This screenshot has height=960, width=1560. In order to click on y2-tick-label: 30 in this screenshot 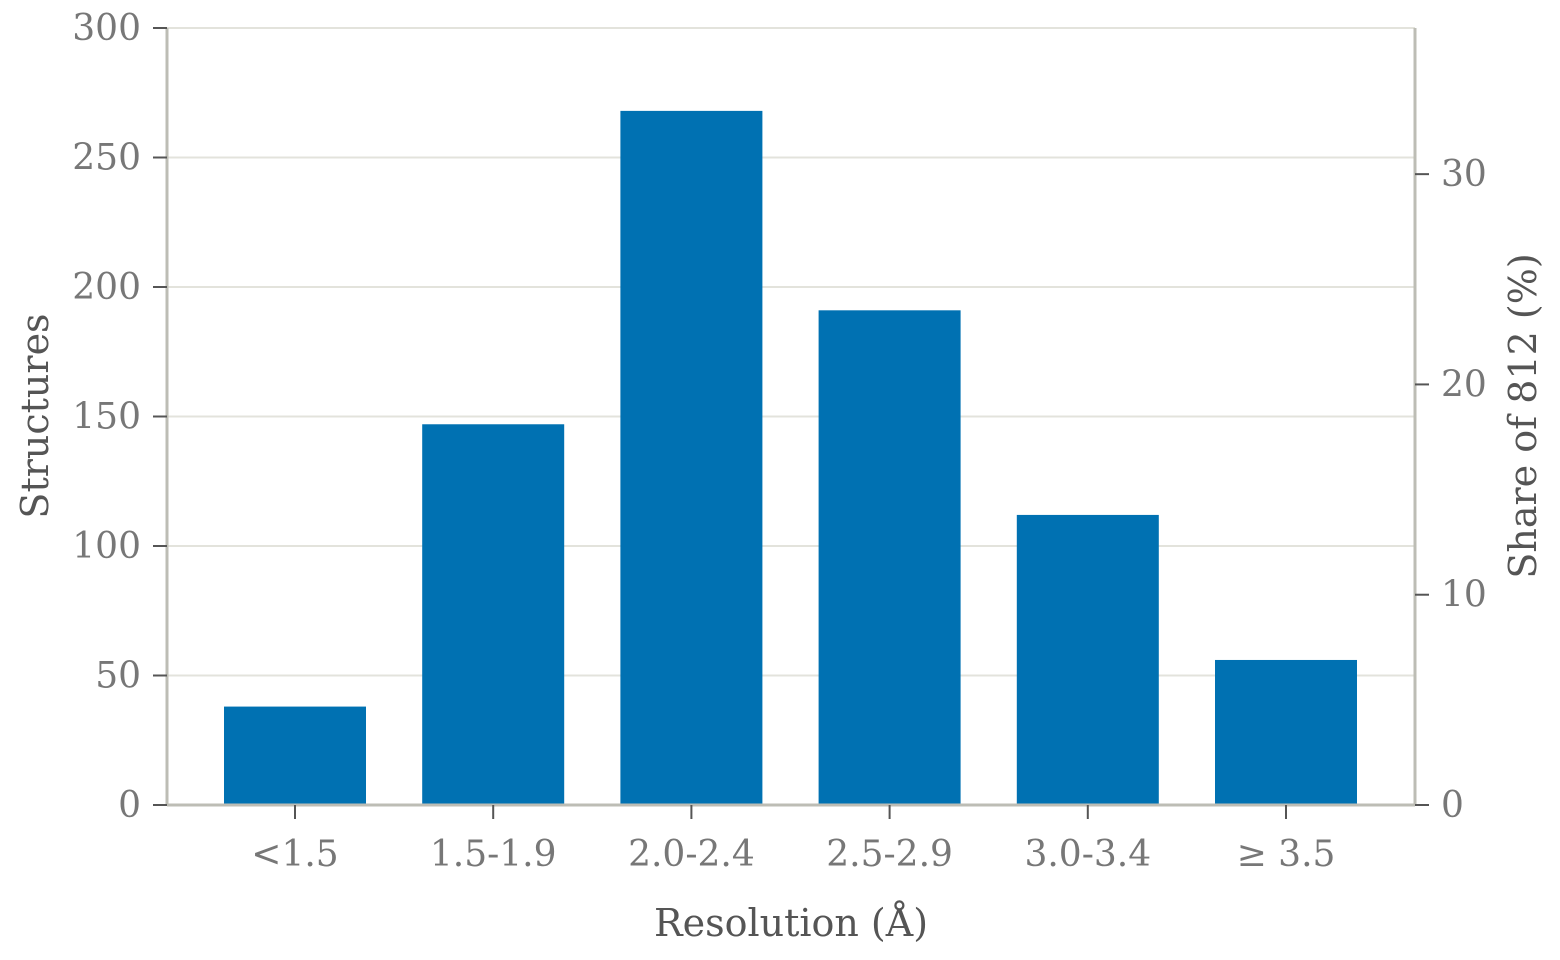, I will do `click(1464, 174)`.